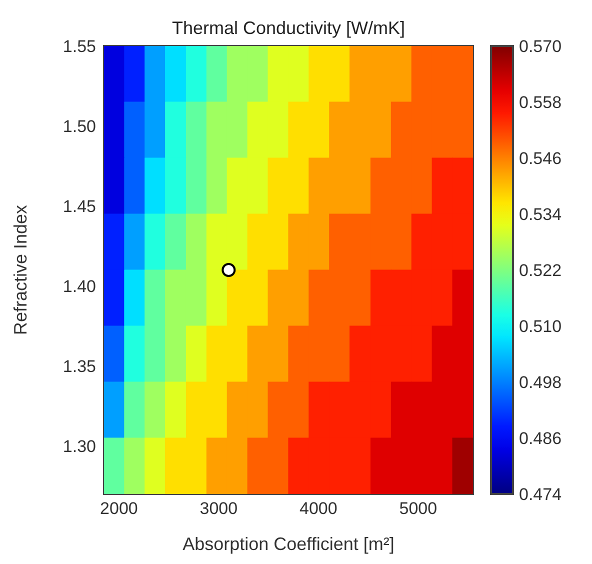 This screenshot has height=564, width=592. What do you see at coordinates (540, 326) in the screenshot?
I see `color-bar-label: 0.510` at bounding box center [540, 326].